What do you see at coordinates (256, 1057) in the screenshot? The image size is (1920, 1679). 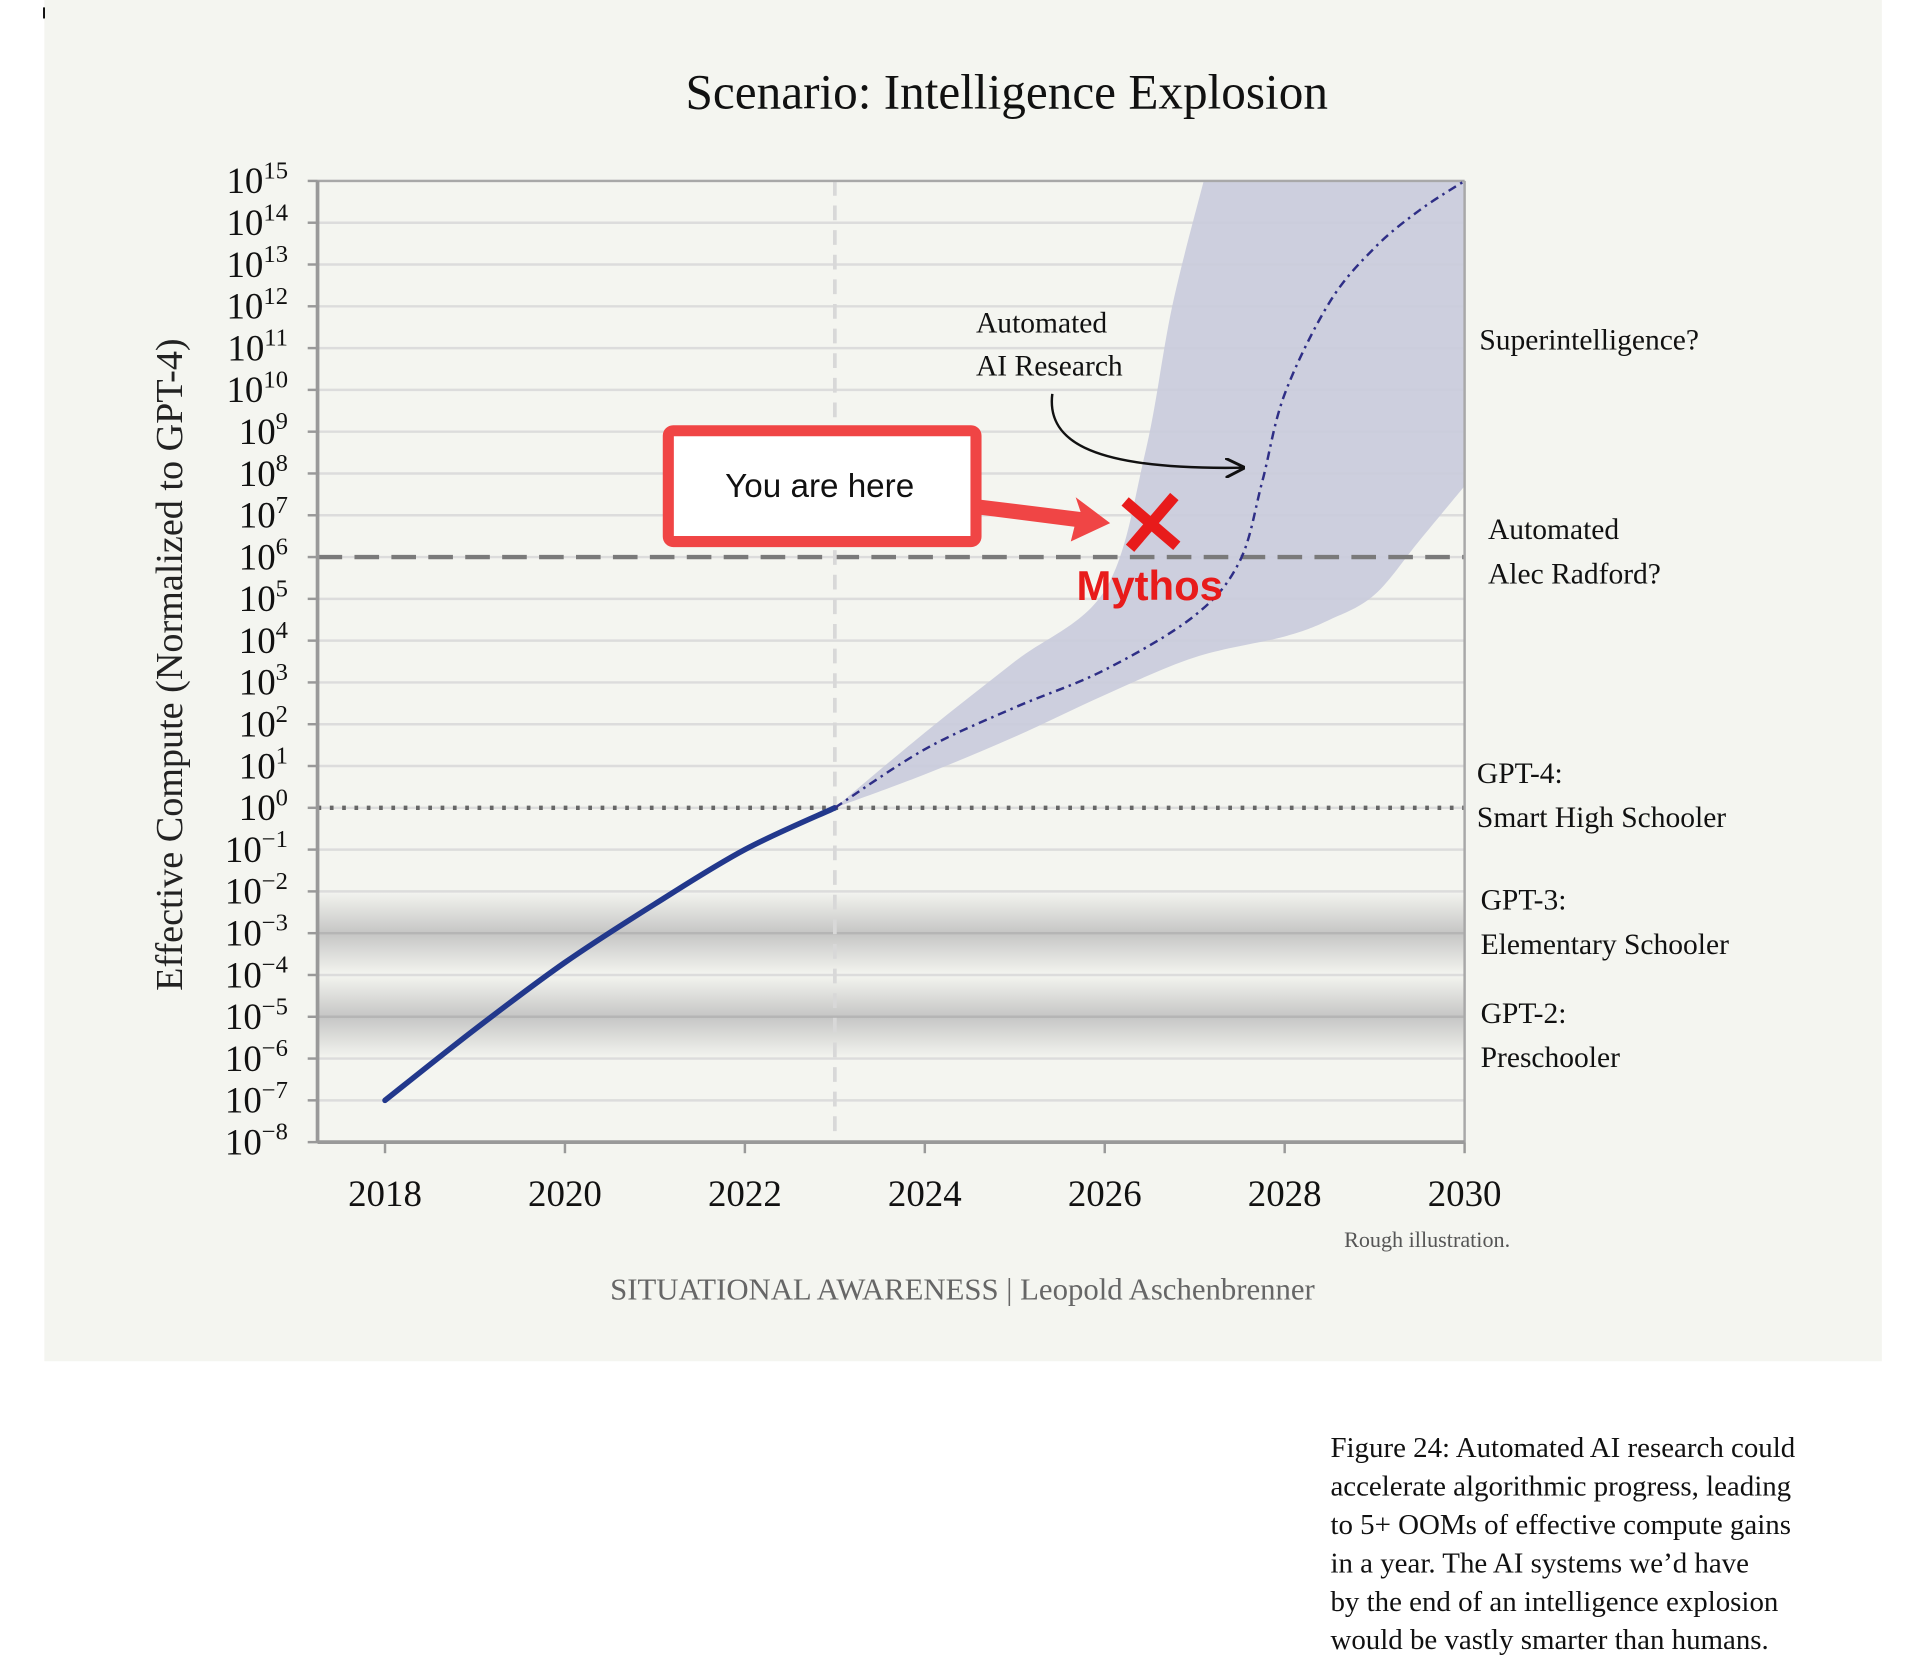 I see `y-tick-label: 10⁻⁶` at bounding box center [256, 1057].